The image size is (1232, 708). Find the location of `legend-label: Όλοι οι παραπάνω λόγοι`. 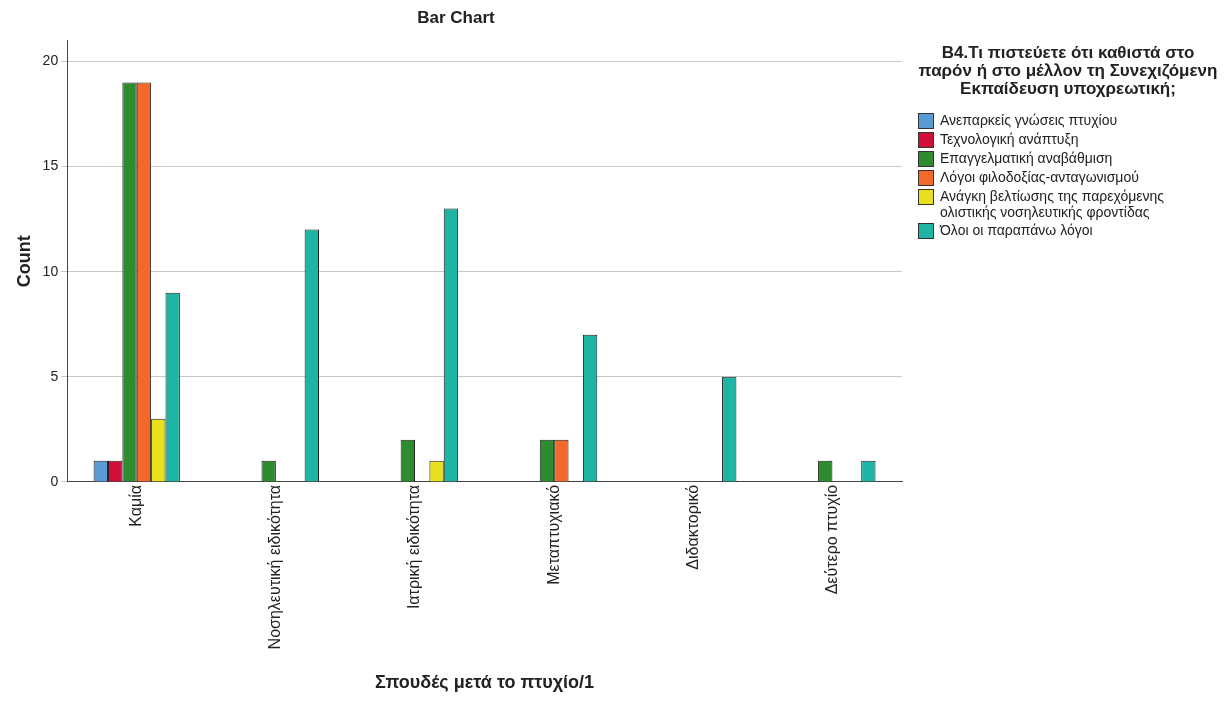

legend-label: Όλοι οι παραπάνω λόγοι is located at coordinates (1016, 230).